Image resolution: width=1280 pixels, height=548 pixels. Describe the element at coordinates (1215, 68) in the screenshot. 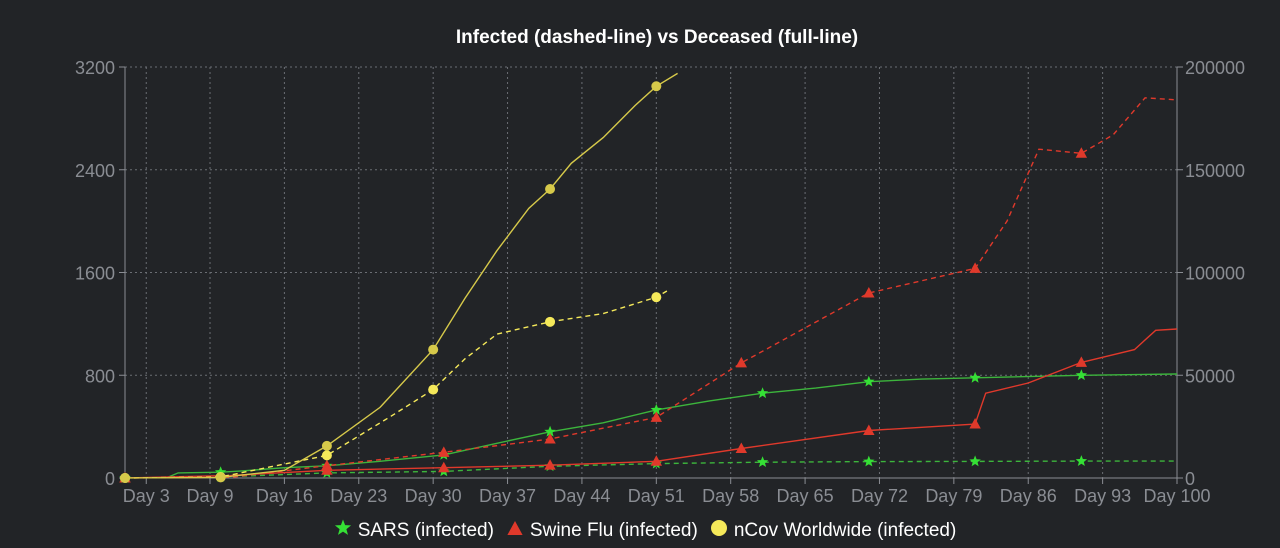

I see `y-right-tick-label: 200000` at that location.